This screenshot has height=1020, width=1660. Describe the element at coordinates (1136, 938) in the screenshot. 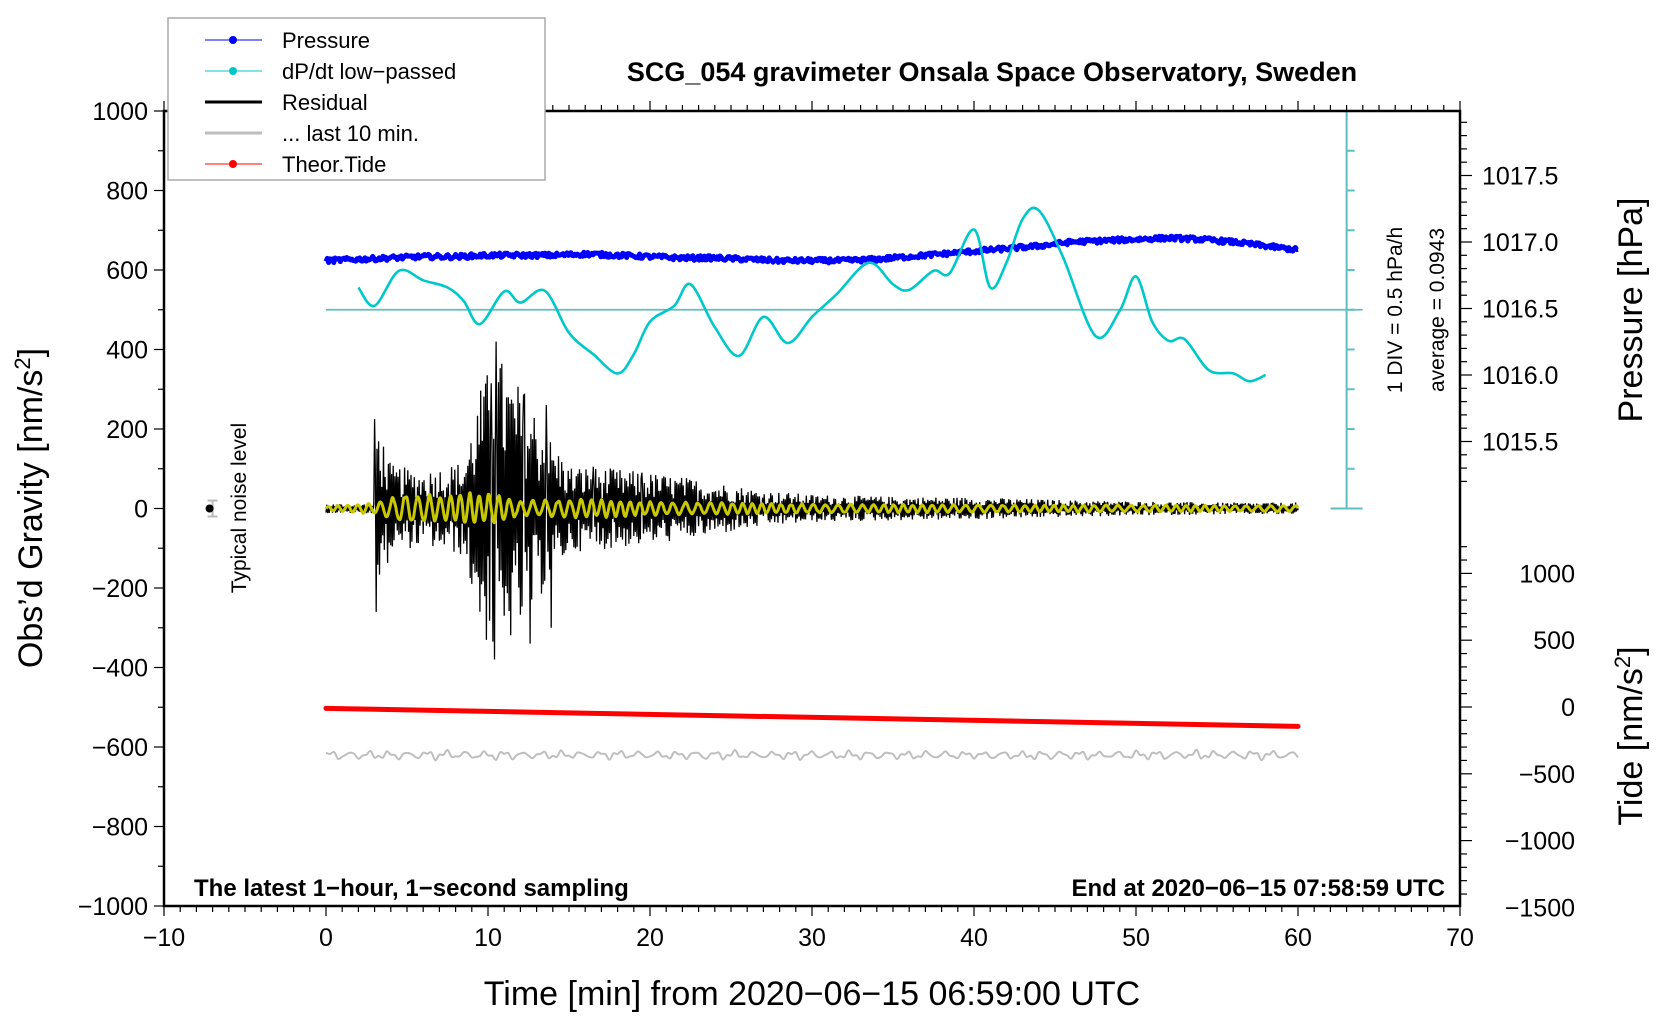

I see `x-tick-label: 50` at that location.